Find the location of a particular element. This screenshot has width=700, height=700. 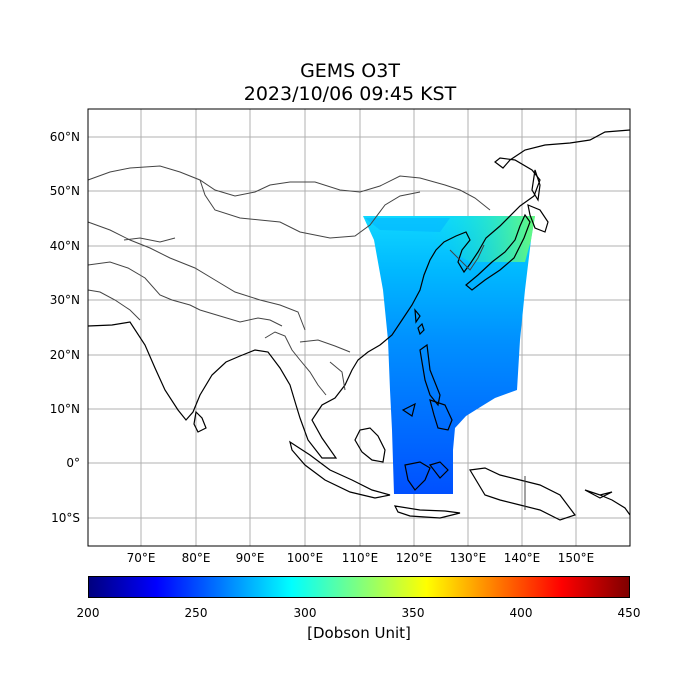

lat-label: 10°S is located at coordinates (65, 518).